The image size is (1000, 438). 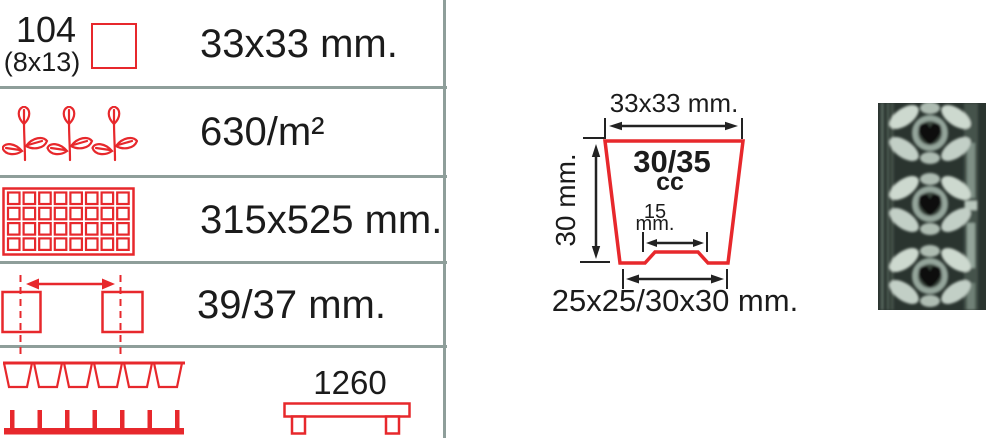 I want to click on pot-outline, so click(x=674, y=202).